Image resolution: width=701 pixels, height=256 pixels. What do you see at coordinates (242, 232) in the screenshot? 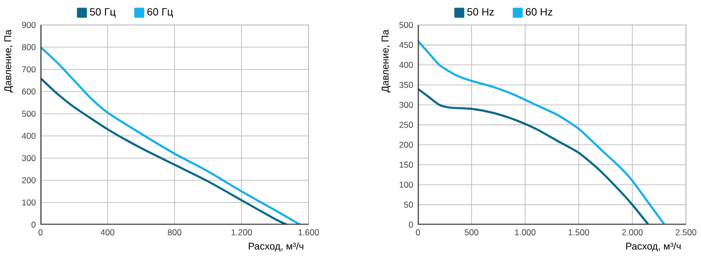
I see `x-tick-label: 1.200` at bounding box center [242, 232].